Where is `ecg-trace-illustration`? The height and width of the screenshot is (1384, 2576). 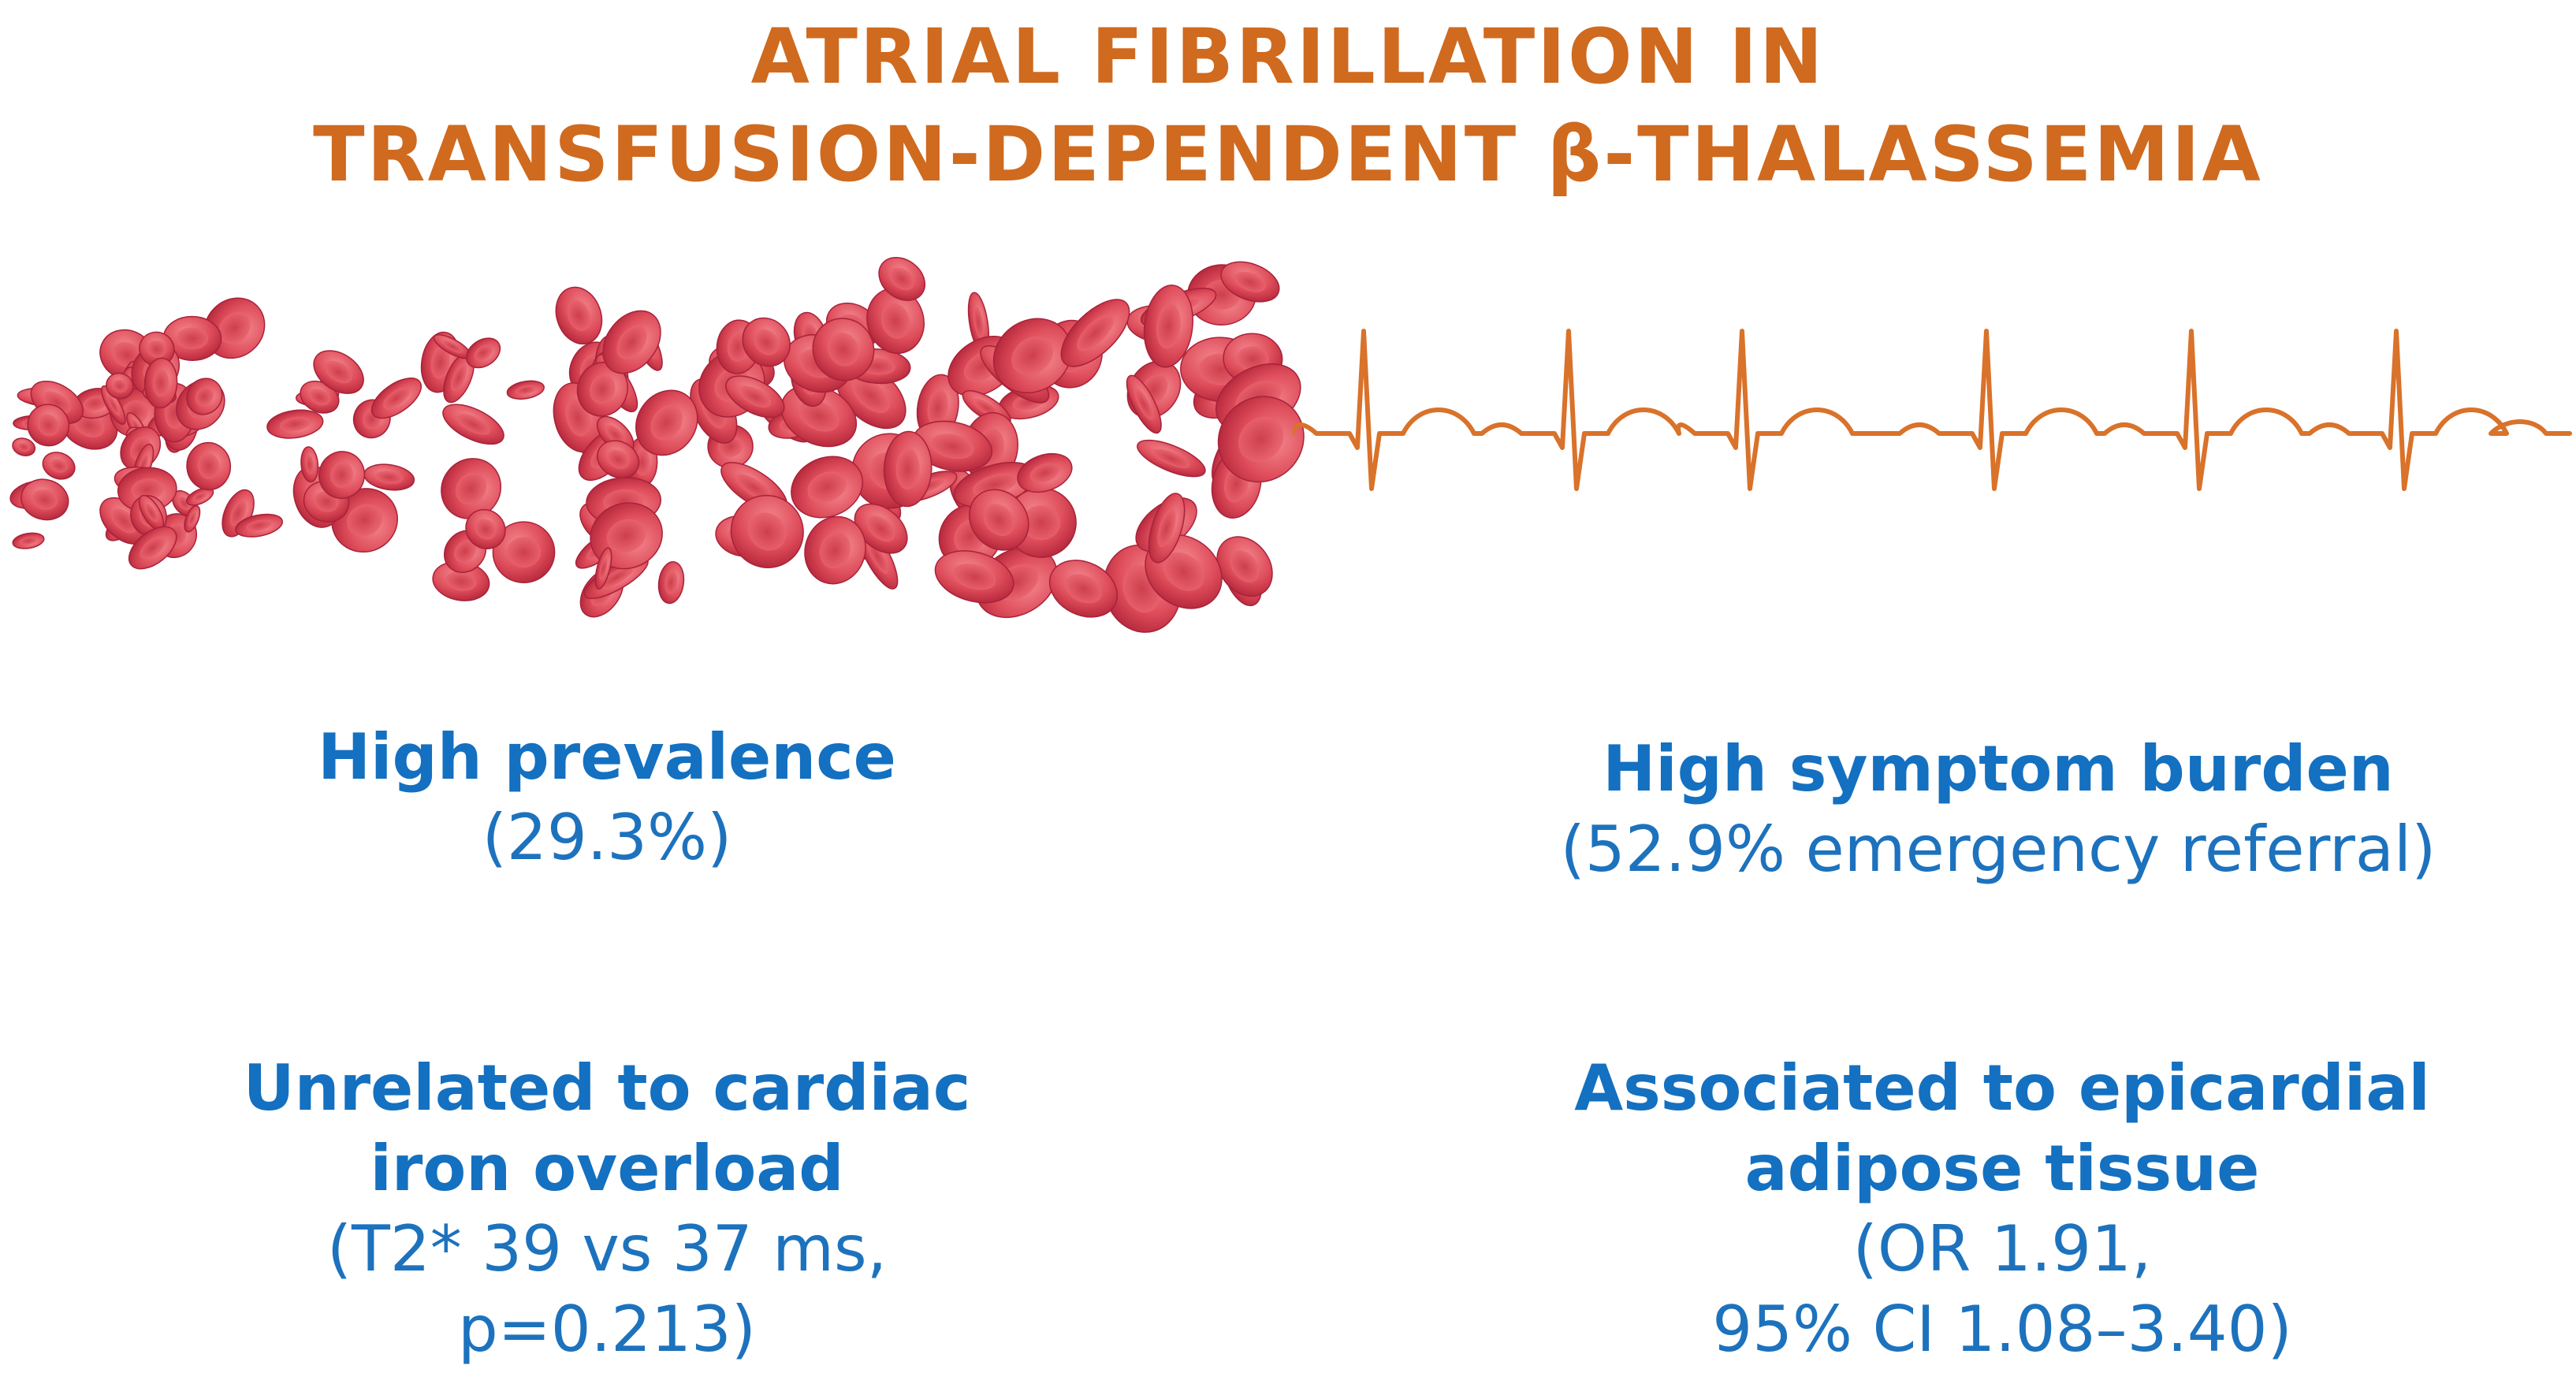 ecg-trace-illustration is located at coordinates (1932, 410).